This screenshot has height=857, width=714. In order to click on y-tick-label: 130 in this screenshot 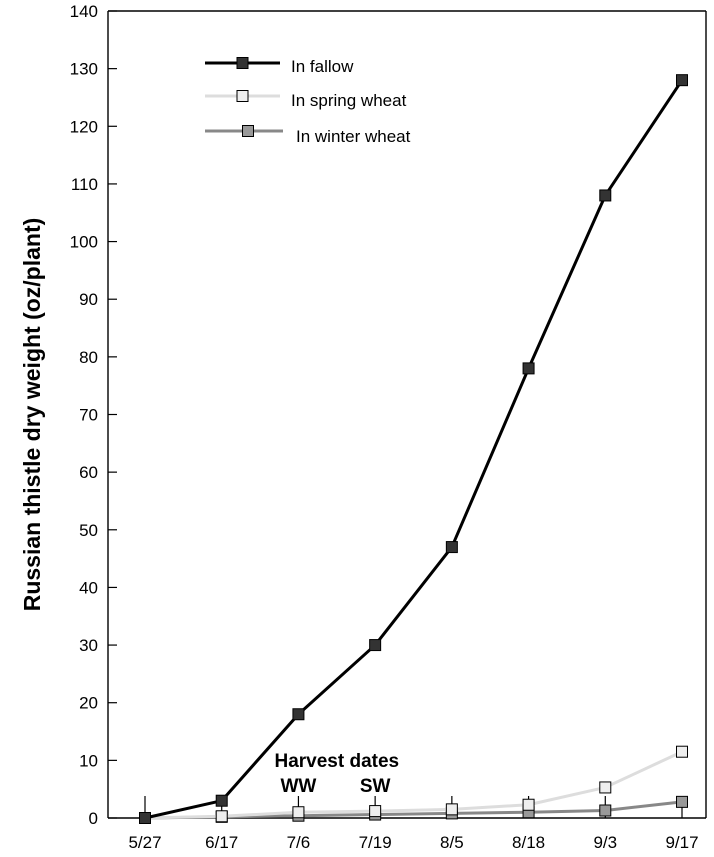, I will do `click(84, 69)`.